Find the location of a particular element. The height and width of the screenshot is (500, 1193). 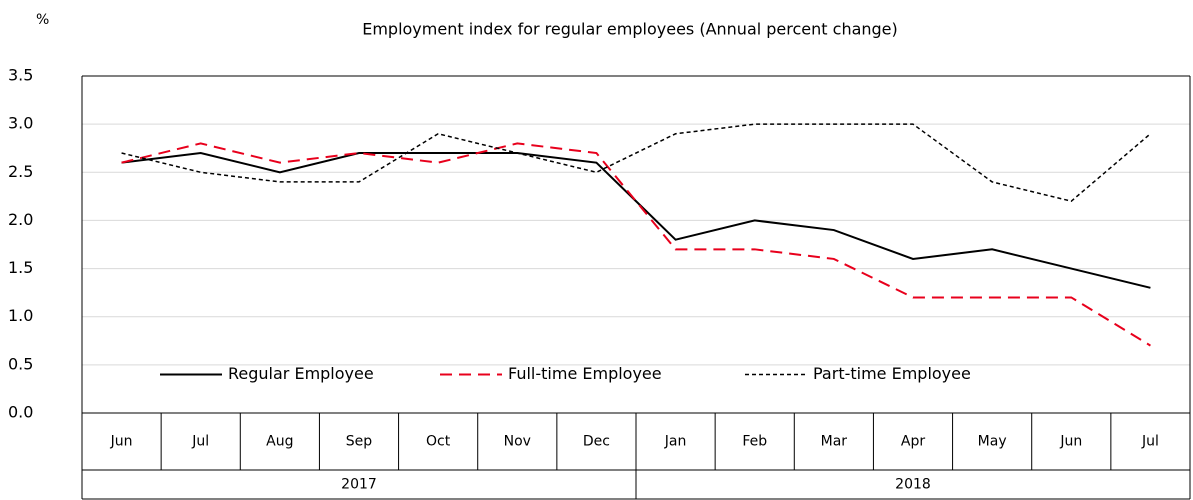

x-tick-label: Dec is located at coordinates (596, 442).